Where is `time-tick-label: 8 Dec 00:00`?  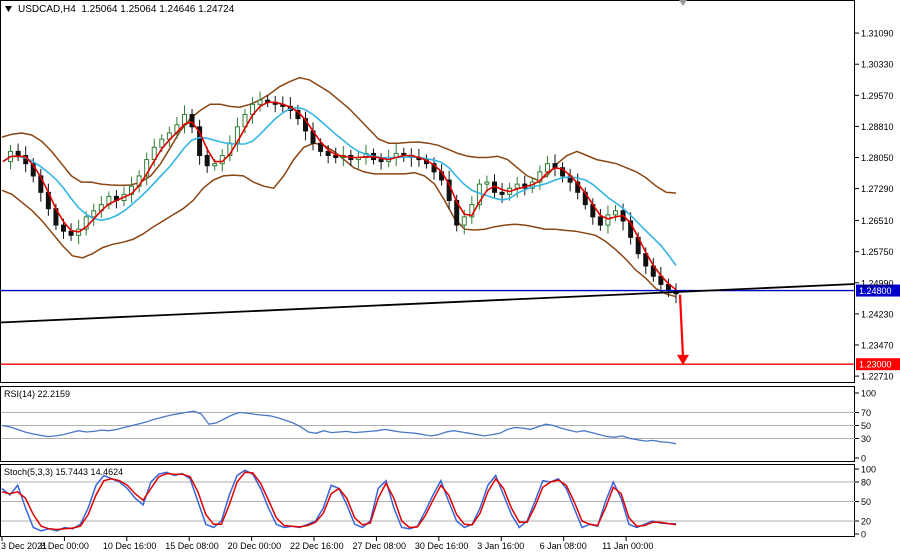 time-tick-label: 8 Dec 00:00 is located at coordinates (64, 546).